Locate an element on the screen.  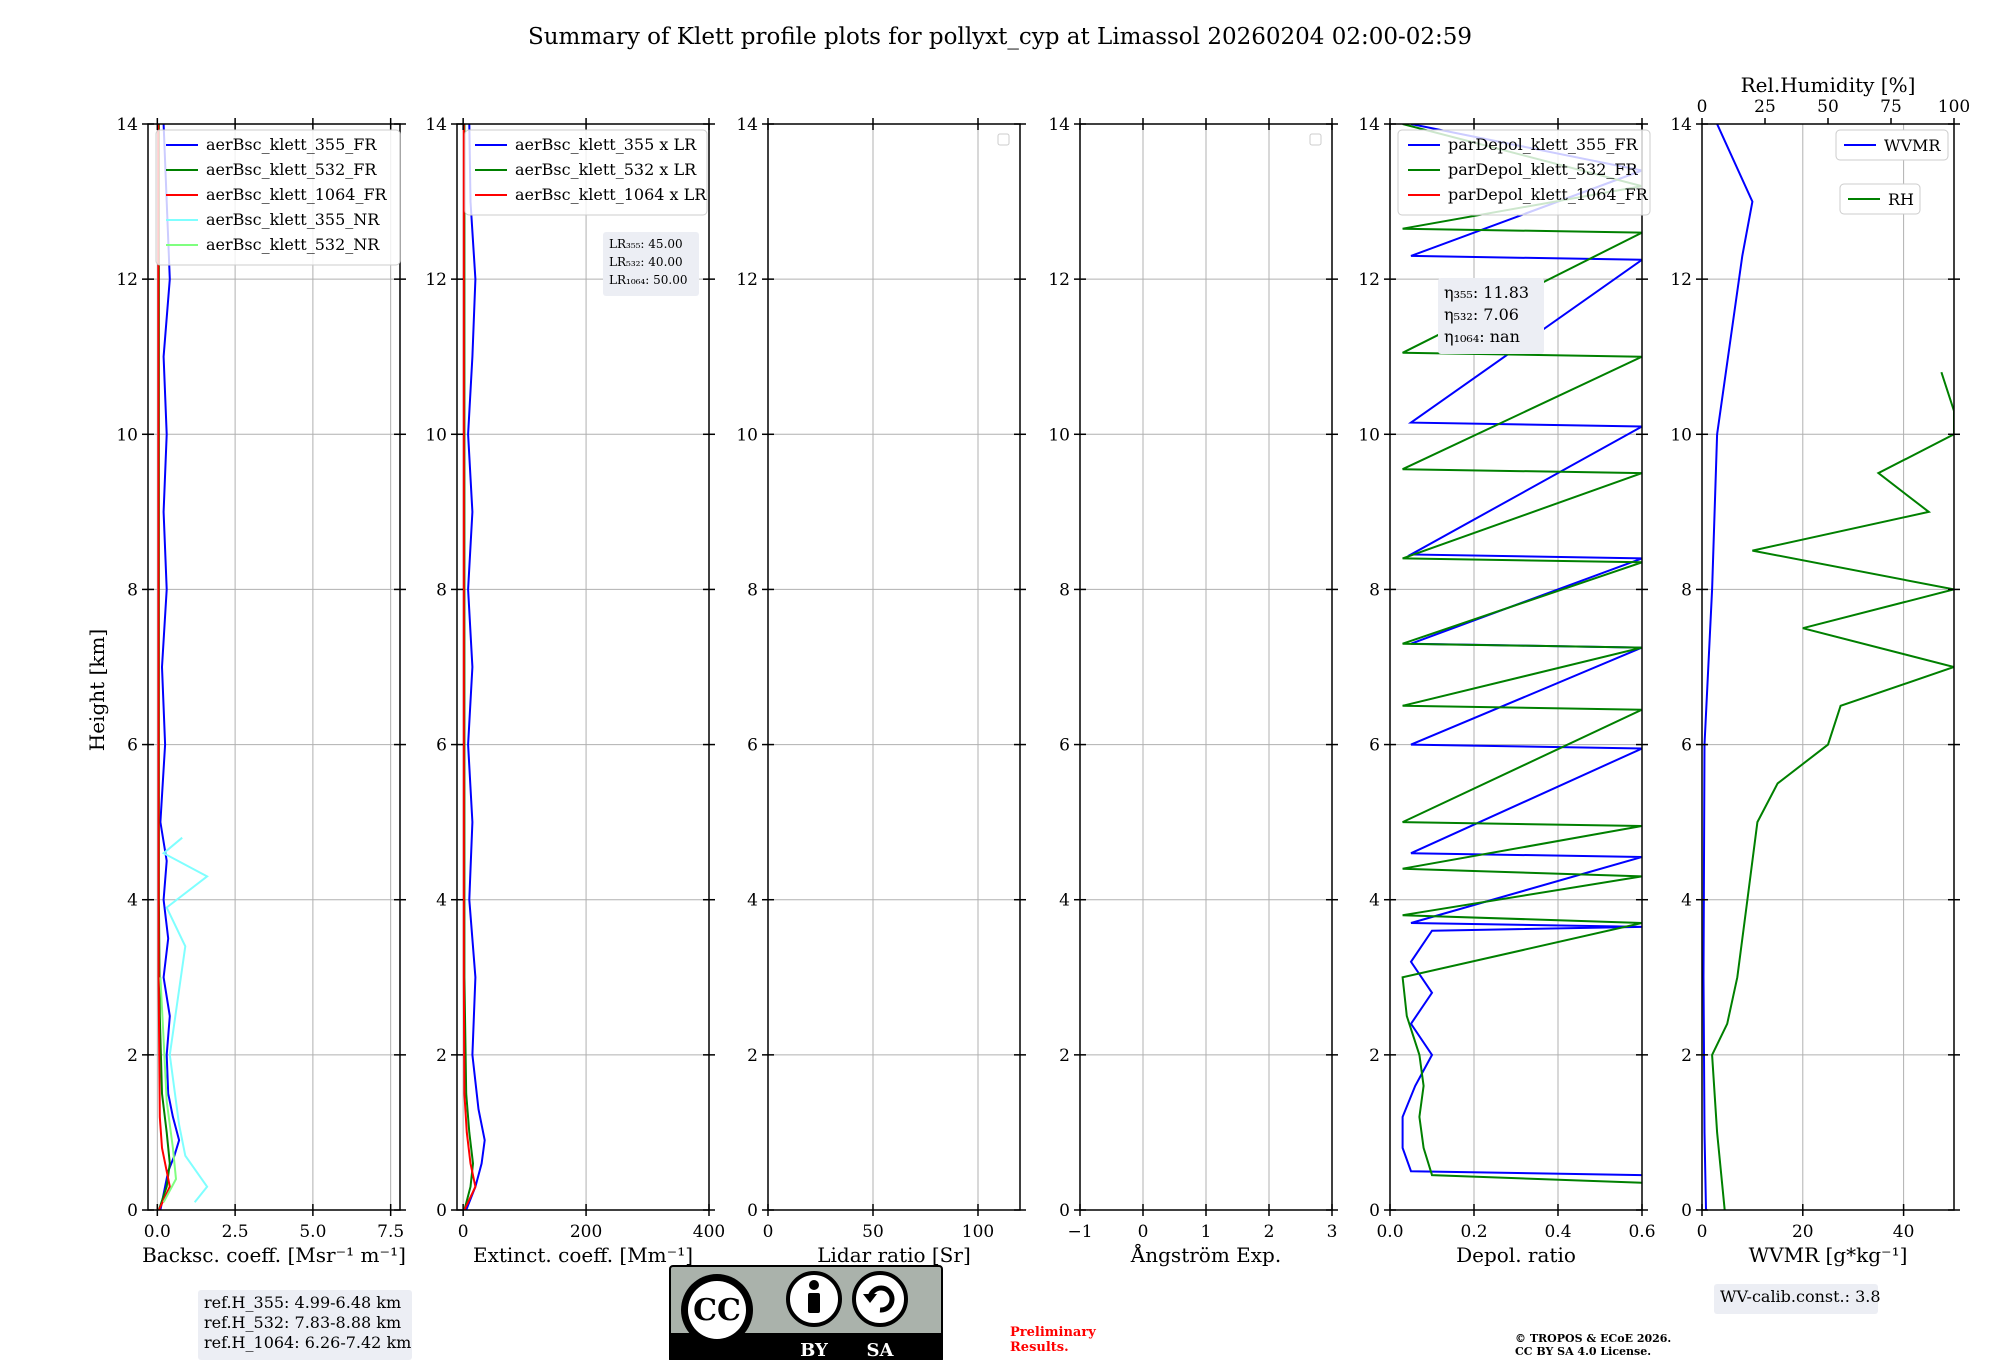
series-line-WVMR is located at coordinates (1728, 667).